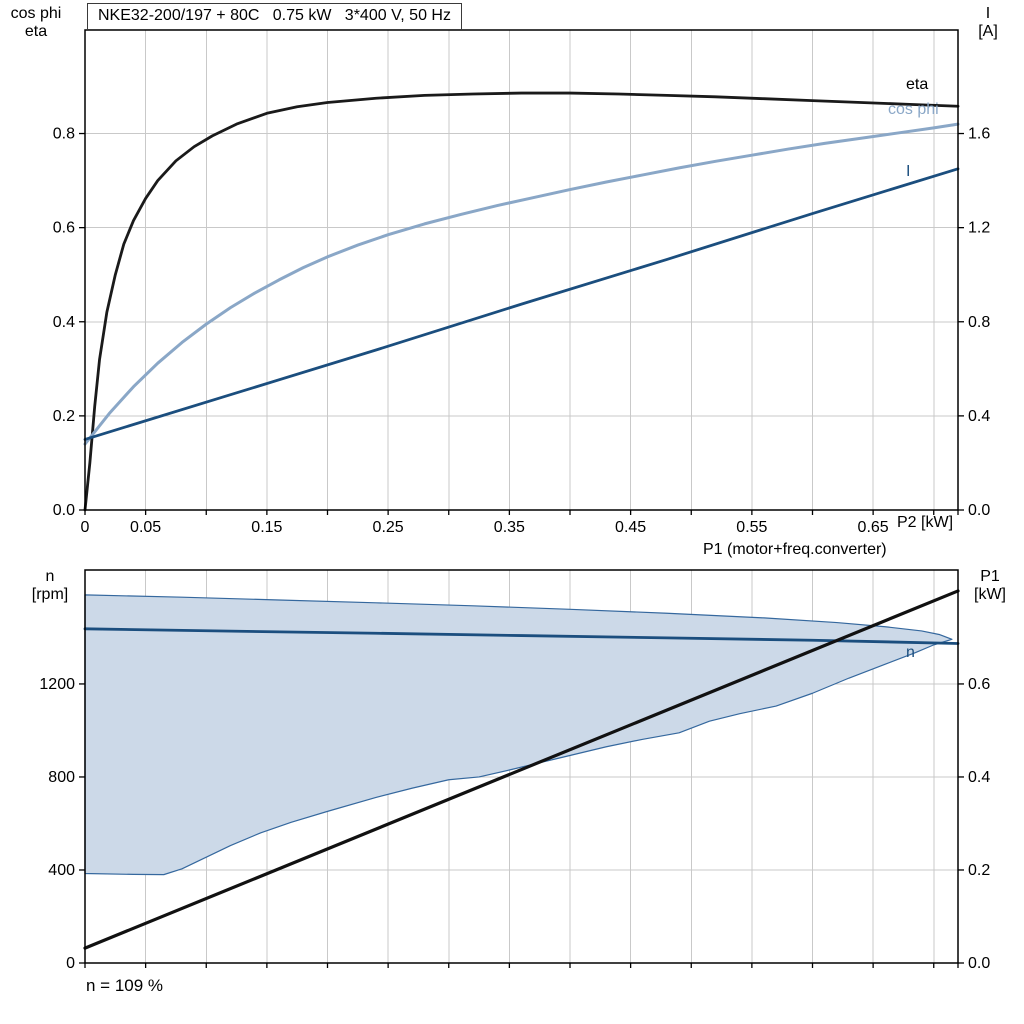 This screenshot has width=1024, height=1024. I want to click on footer-note: n = 109 %, so click(125, 985).